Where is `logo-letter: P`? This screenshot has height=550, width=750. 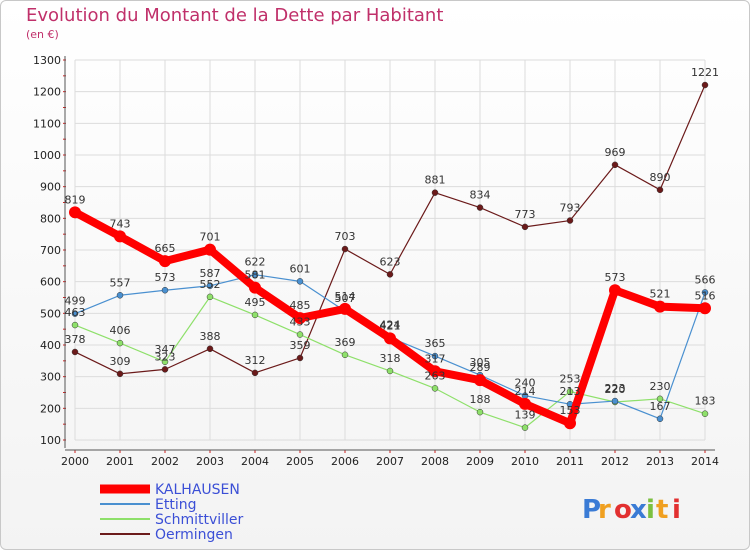
logo-letter: P is located at coordinates (591, 510).